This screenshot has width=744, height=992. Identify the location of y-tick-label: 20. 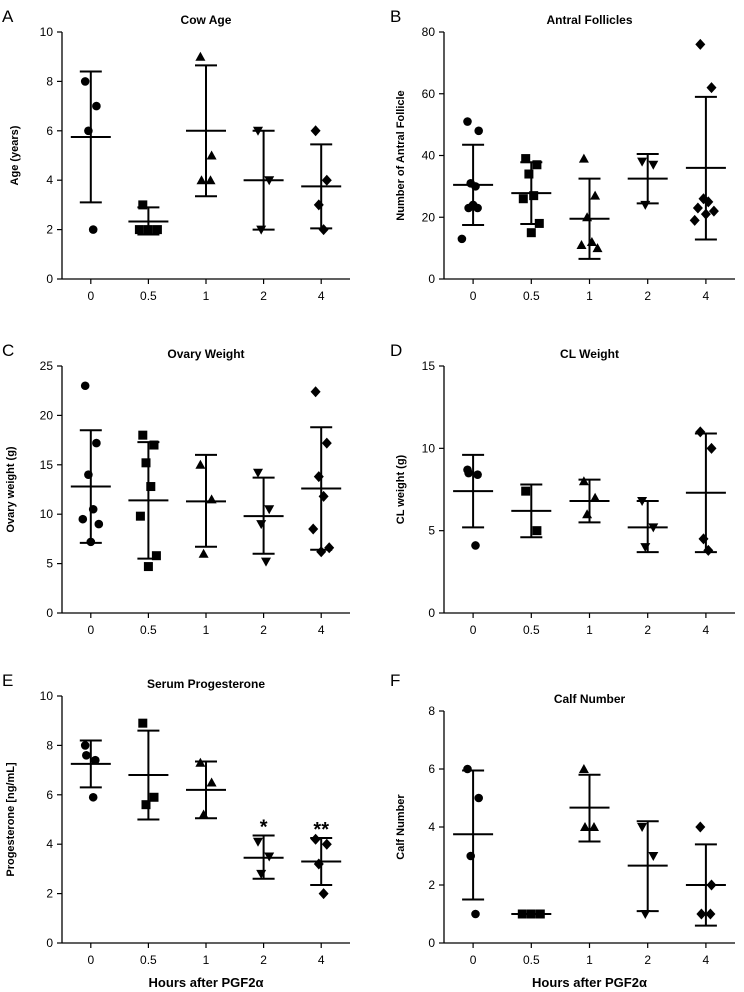
(429, 217).